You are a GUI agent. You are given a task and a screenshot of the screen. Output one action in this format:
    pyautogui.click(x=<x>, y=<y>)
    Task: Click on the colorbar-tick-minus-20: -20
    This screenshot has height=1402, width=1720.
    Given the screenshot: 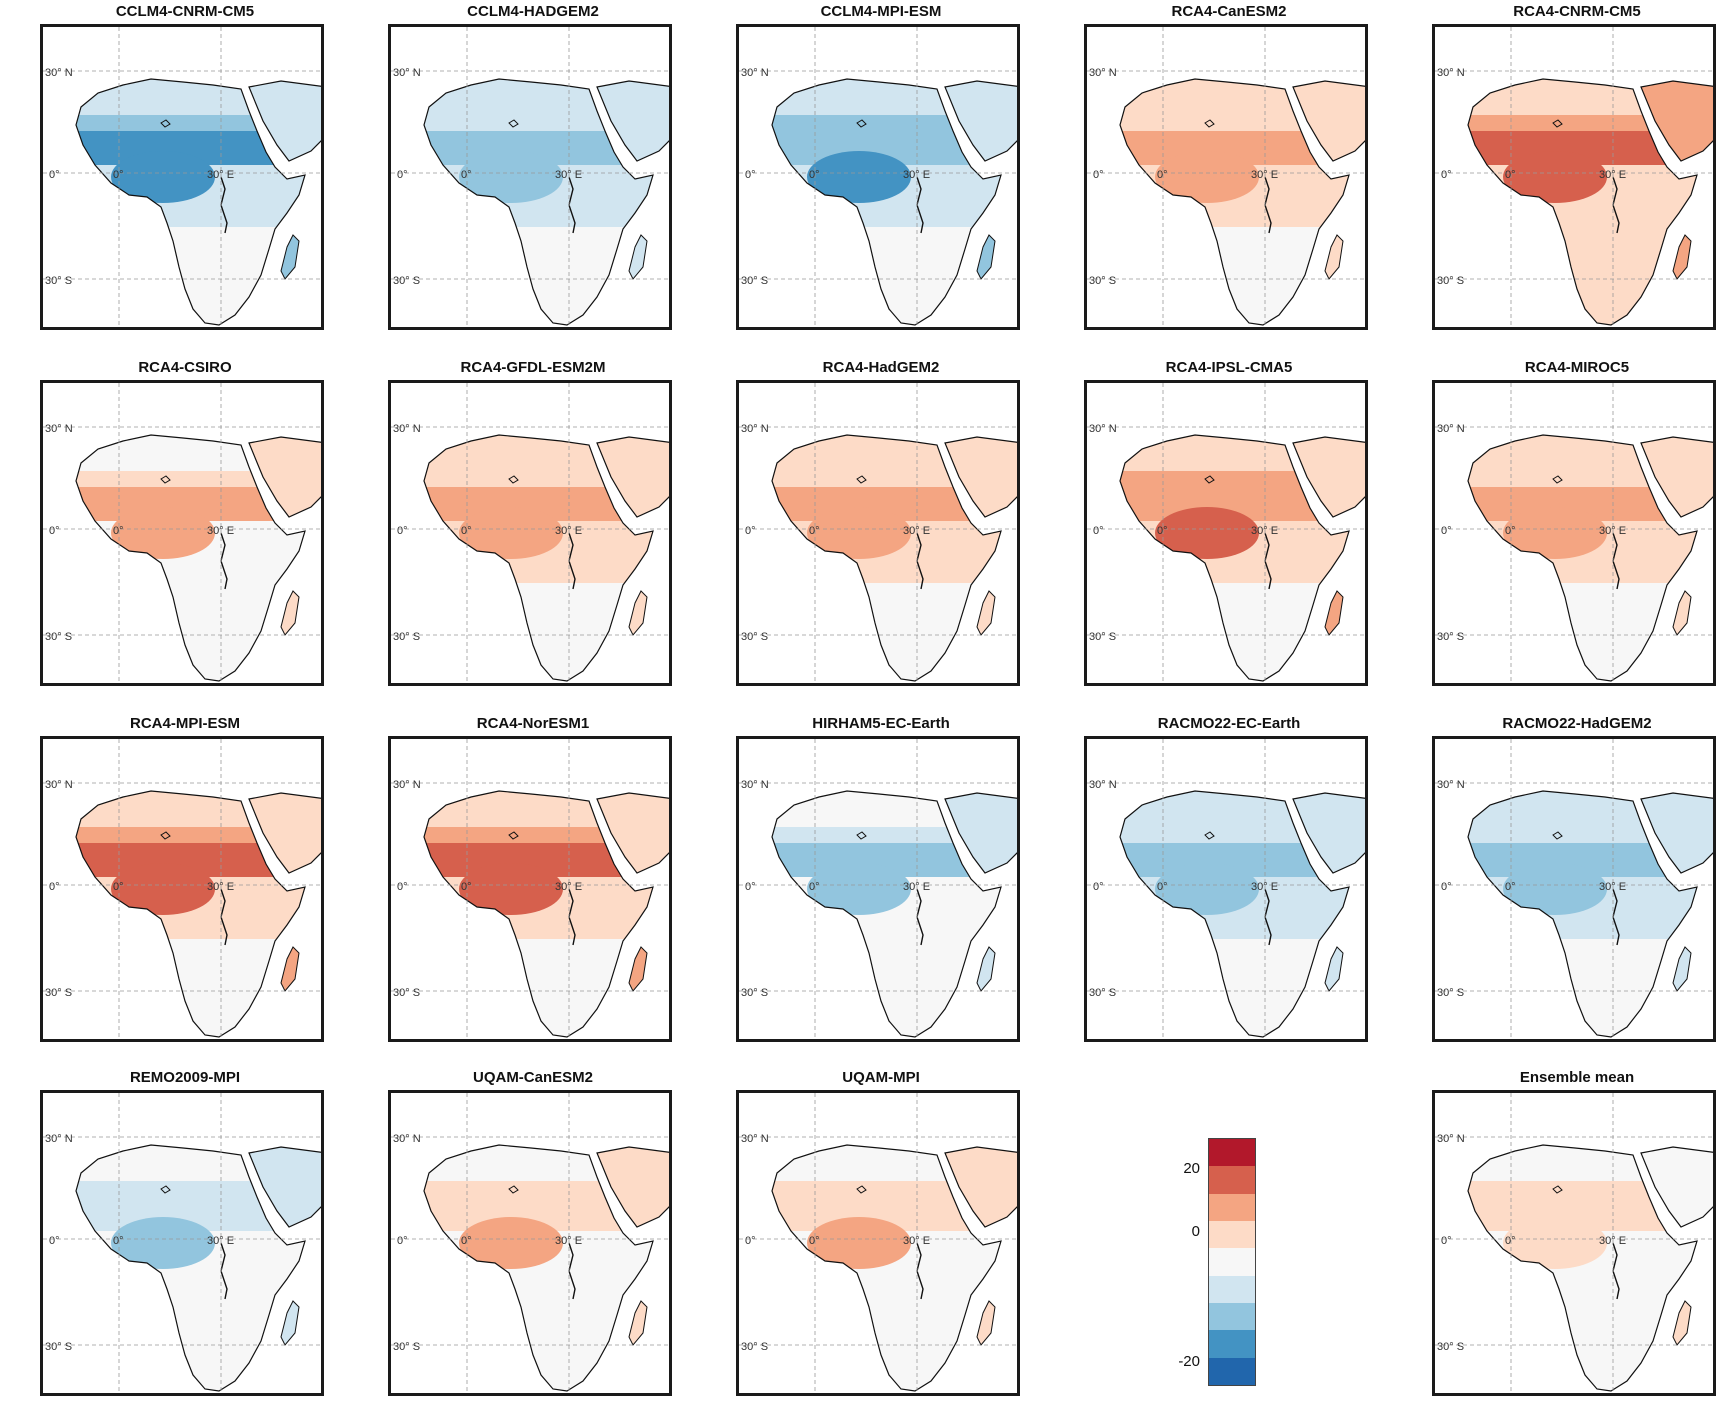 What is the action you would take?
    pyautogui.click(x=1189, y=1361)
    